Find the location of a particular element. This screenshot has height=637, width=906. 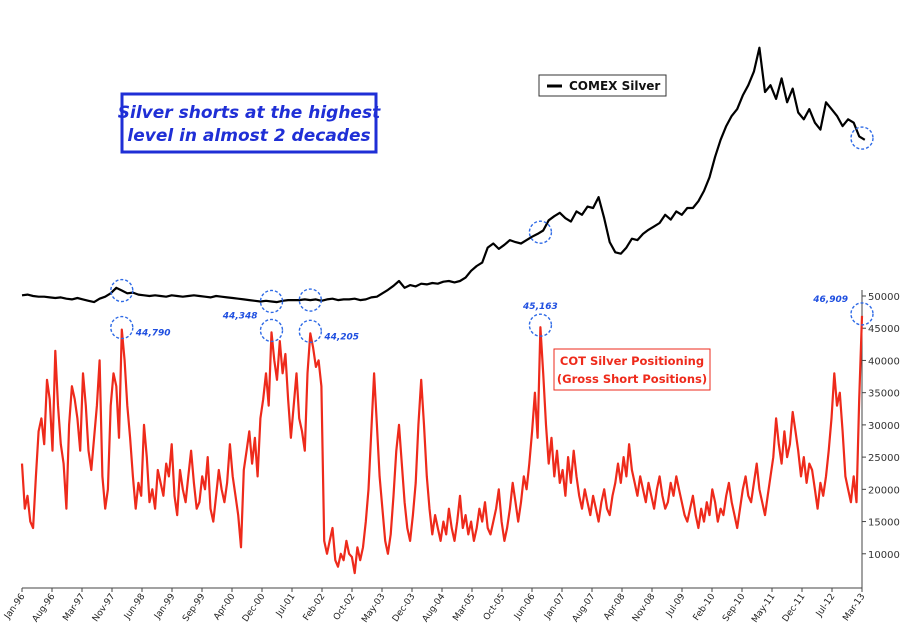

x-tick-label: Oct-05 is located at coordinates (495, 607).